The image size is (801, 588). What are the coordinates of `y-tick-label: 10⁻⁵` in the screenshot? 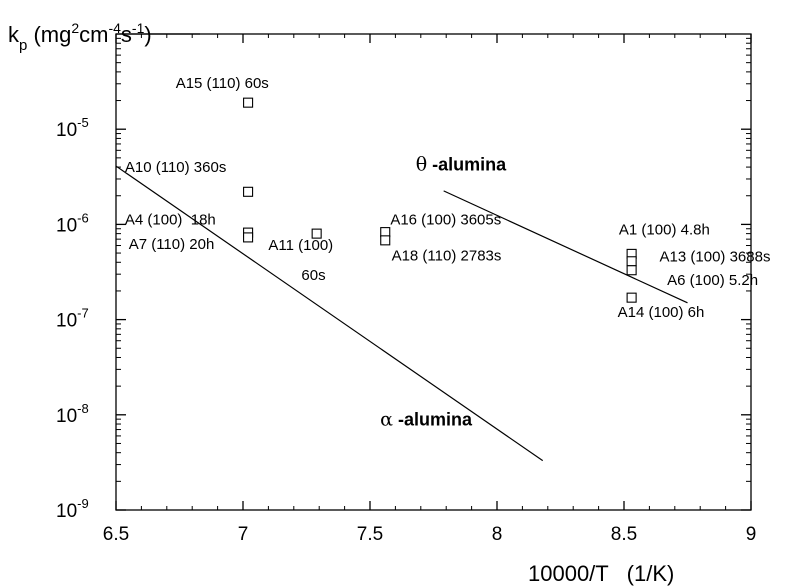 It's located at (72, 128).